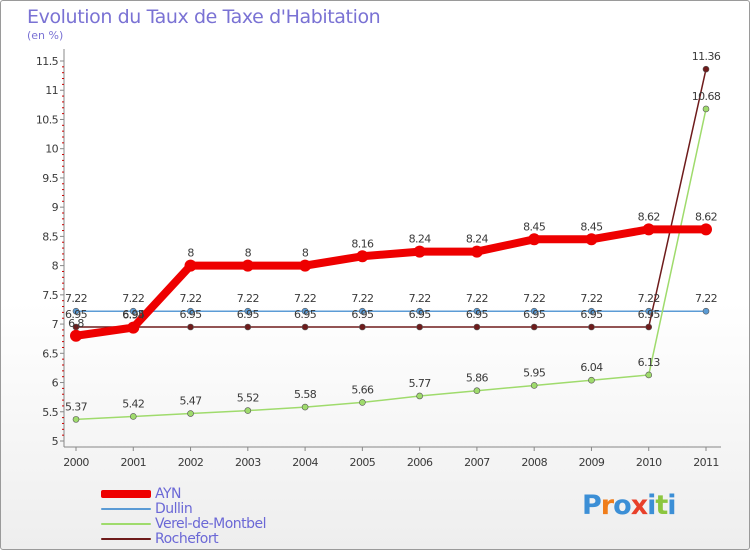  Describe the element at coordinates (706, 462) in the screenshot. I see `x-tick-label: 2011` at that location.